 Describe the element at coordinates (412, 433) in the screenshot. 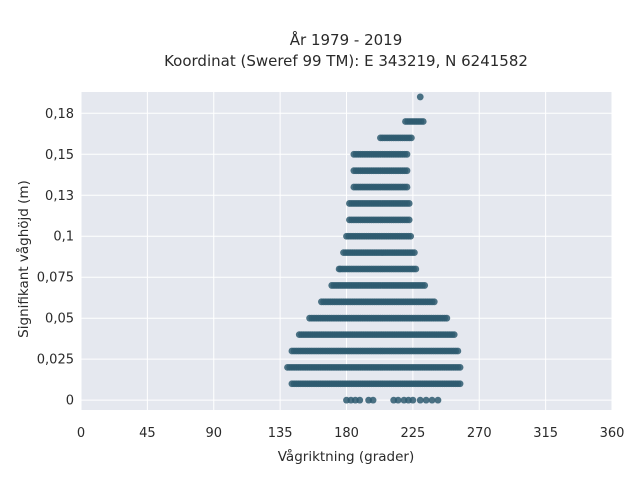

I see `x-tick-label: 225` at that location.